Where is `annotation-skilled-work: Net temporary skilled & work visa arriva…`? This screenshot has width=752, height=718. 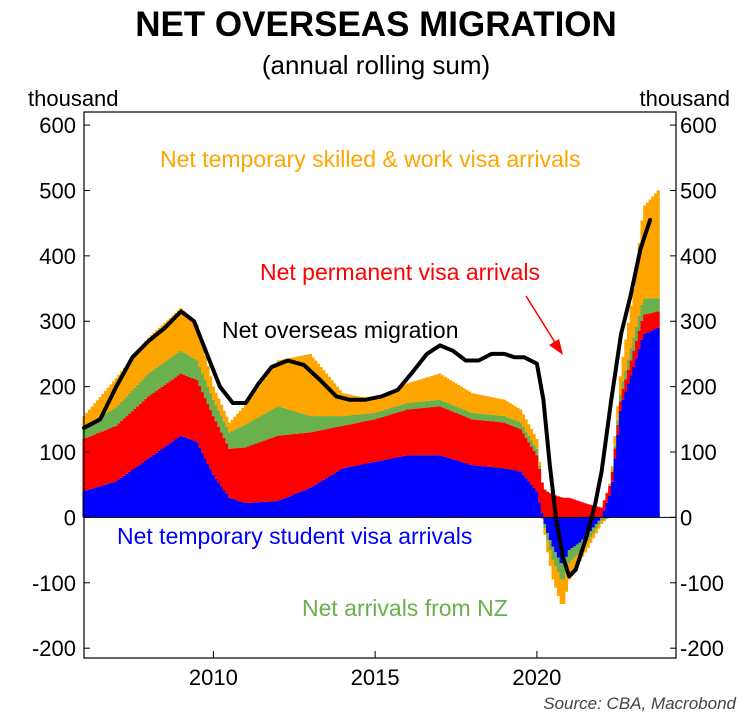 annotation-skilled-work: Net temporary skilled & work visa arriva… is located at coordinates (370, 159).